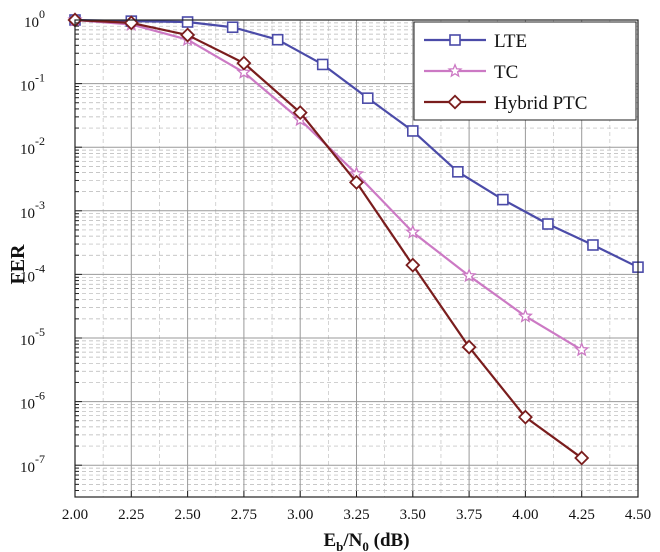 Image resolution: width=660 pixels, height=552 pixels. What do you see at coordinates (40, 268) in the screenshot?
I see `y-tick-power: -4` at bounding box center [40, 268].